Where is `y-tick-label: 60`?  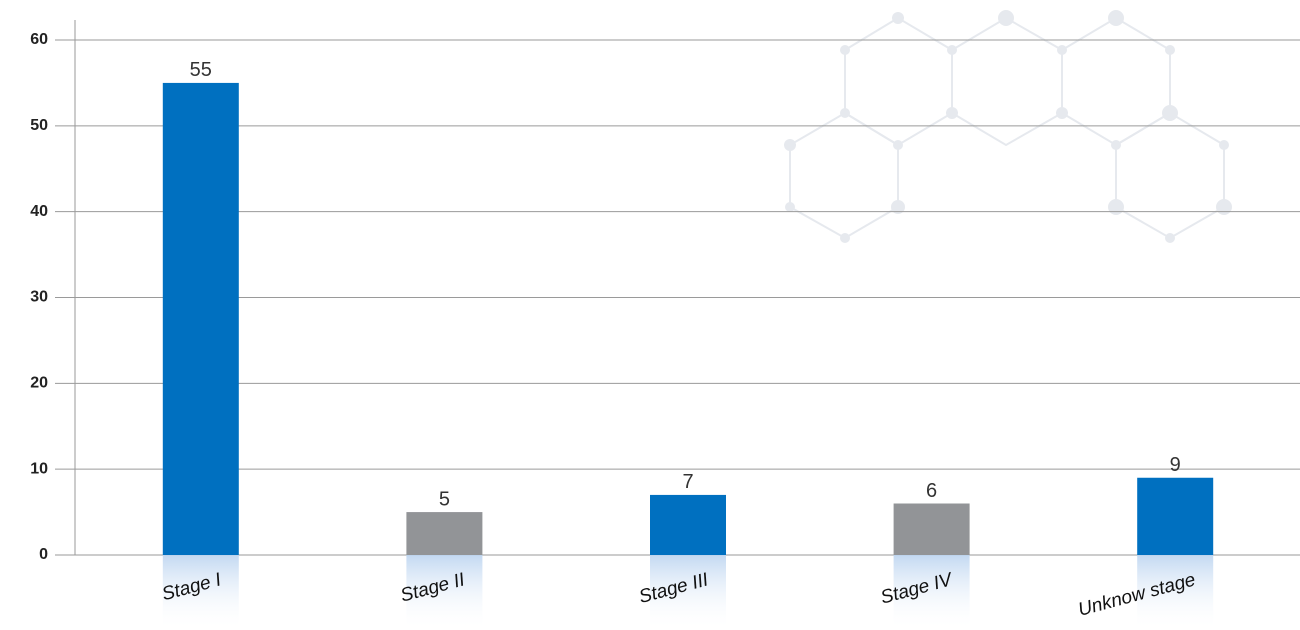 y-tick-label: 60 is located at coordinates (39, 39).